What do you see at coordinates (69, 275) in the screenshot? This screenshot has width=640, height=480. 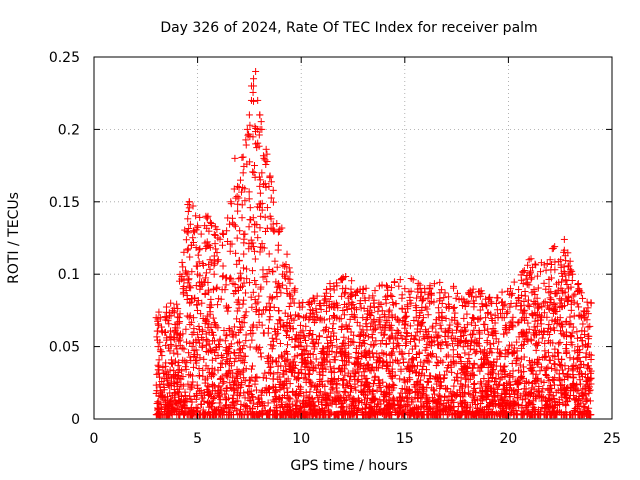 I see `y-tick-label: 0.1` at bounding box center [69, 275].